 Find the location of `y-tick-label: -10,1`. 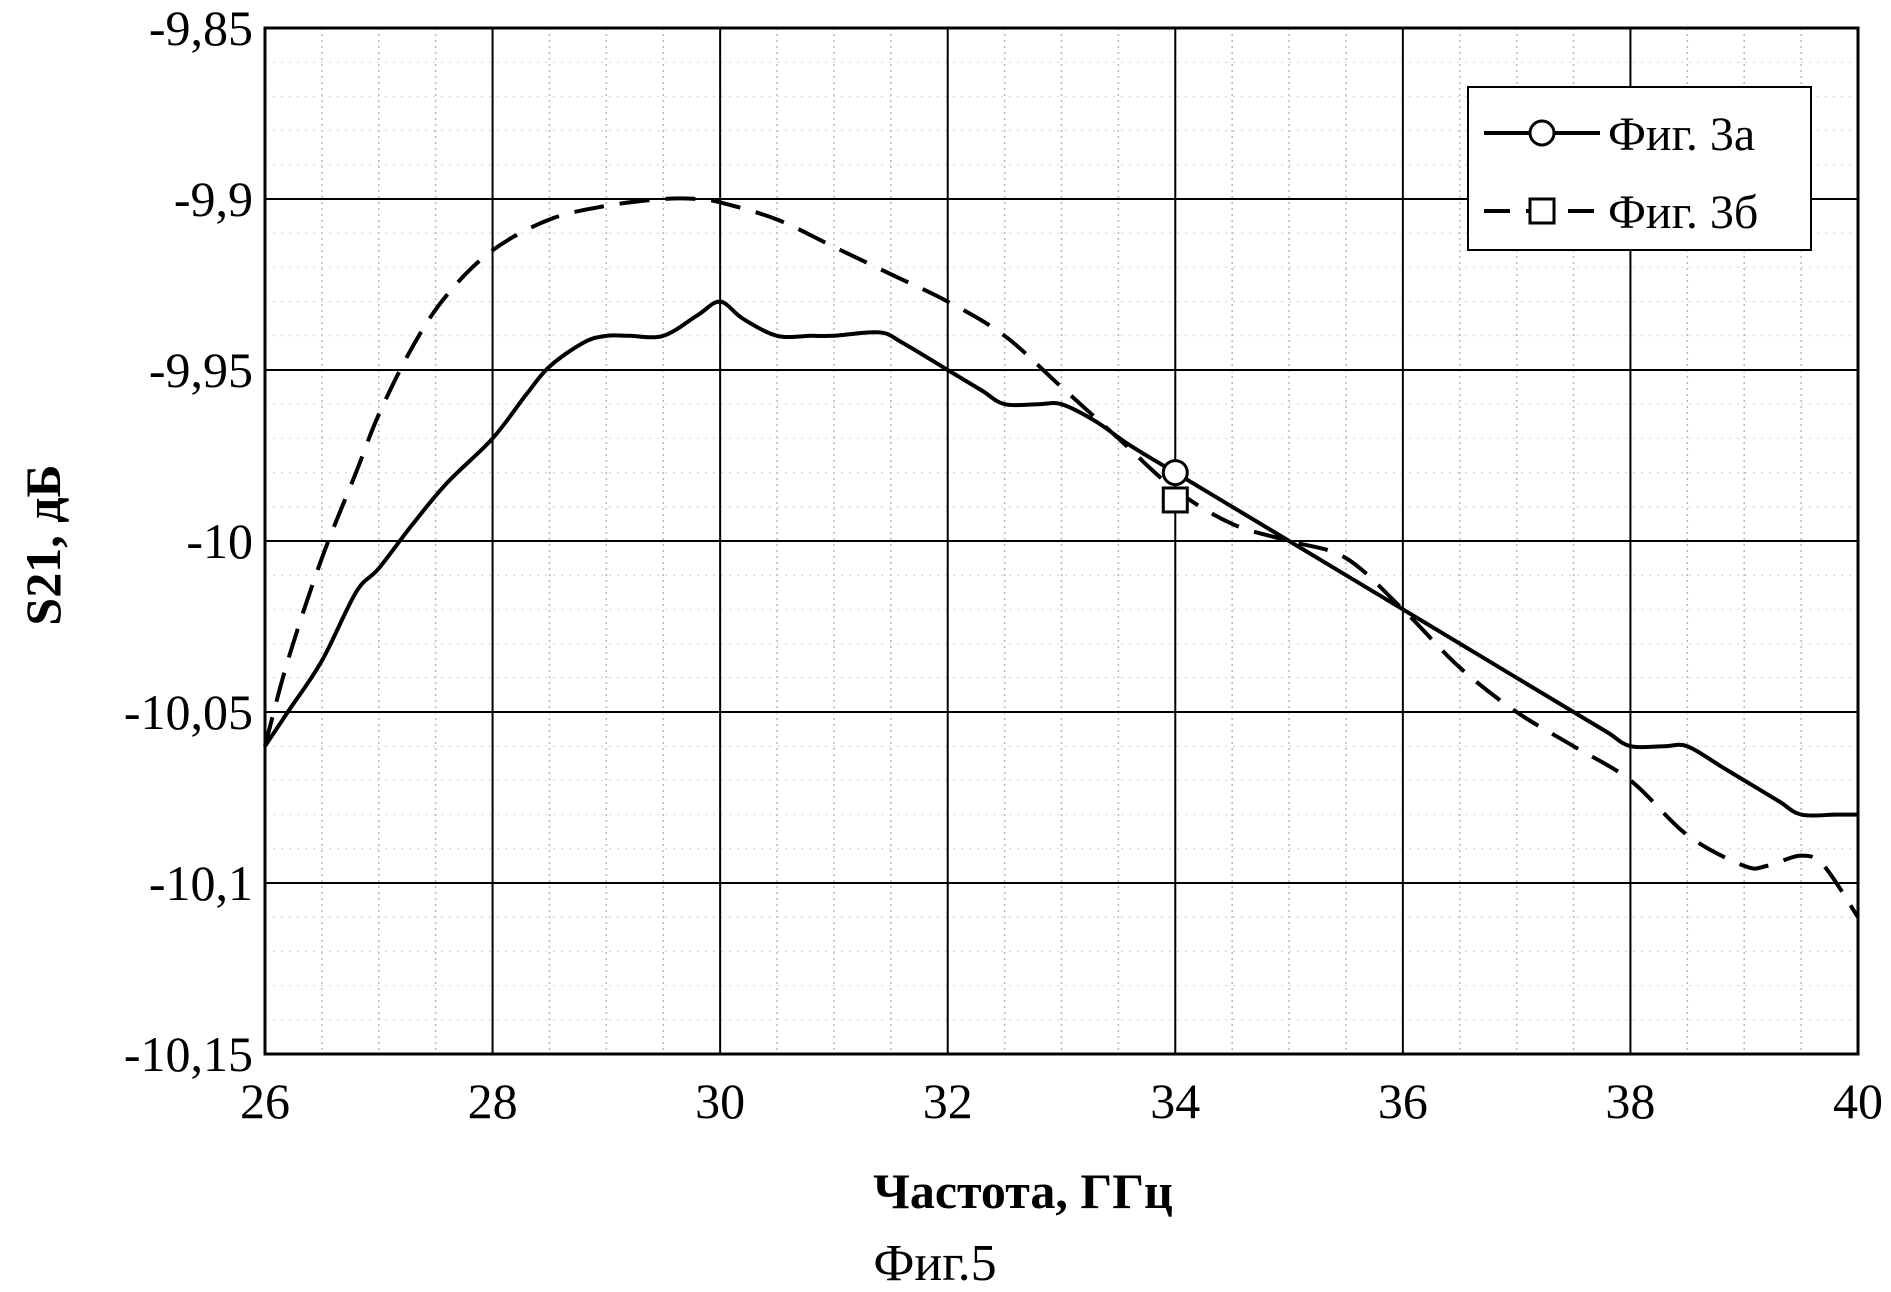

y-tick-label: -10,1 is located at coordinates (201, 883).